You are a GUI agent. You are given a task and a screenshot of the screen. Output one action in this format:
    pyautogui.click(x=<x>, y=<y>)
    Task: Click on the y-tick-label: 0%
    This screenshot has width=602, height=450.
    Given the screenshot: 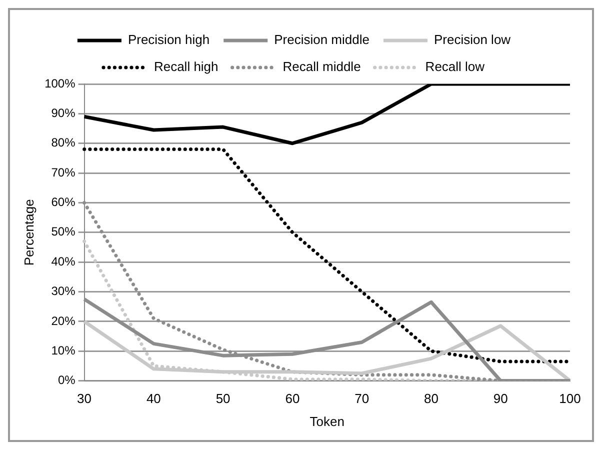 What is the action you would take?
    pyautogui.click(x=67, y=380)
    